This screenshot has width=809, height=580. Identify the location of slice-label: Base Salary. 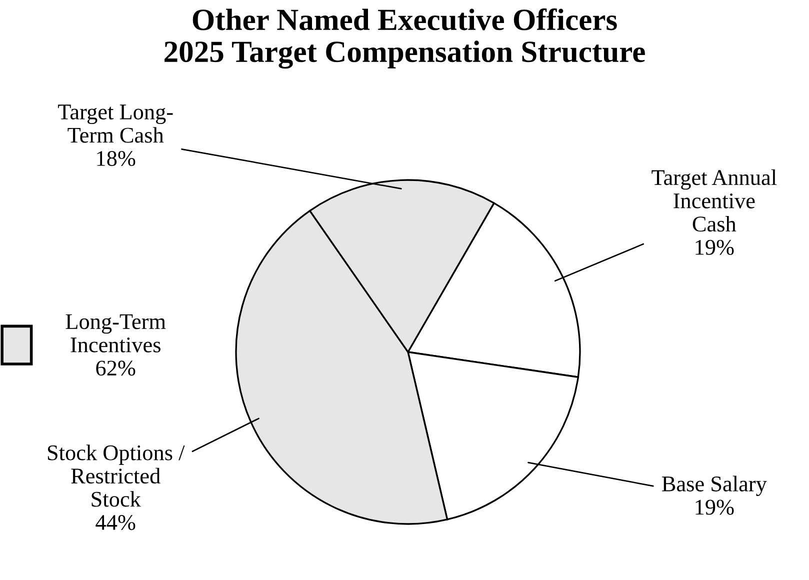
(714, 486).